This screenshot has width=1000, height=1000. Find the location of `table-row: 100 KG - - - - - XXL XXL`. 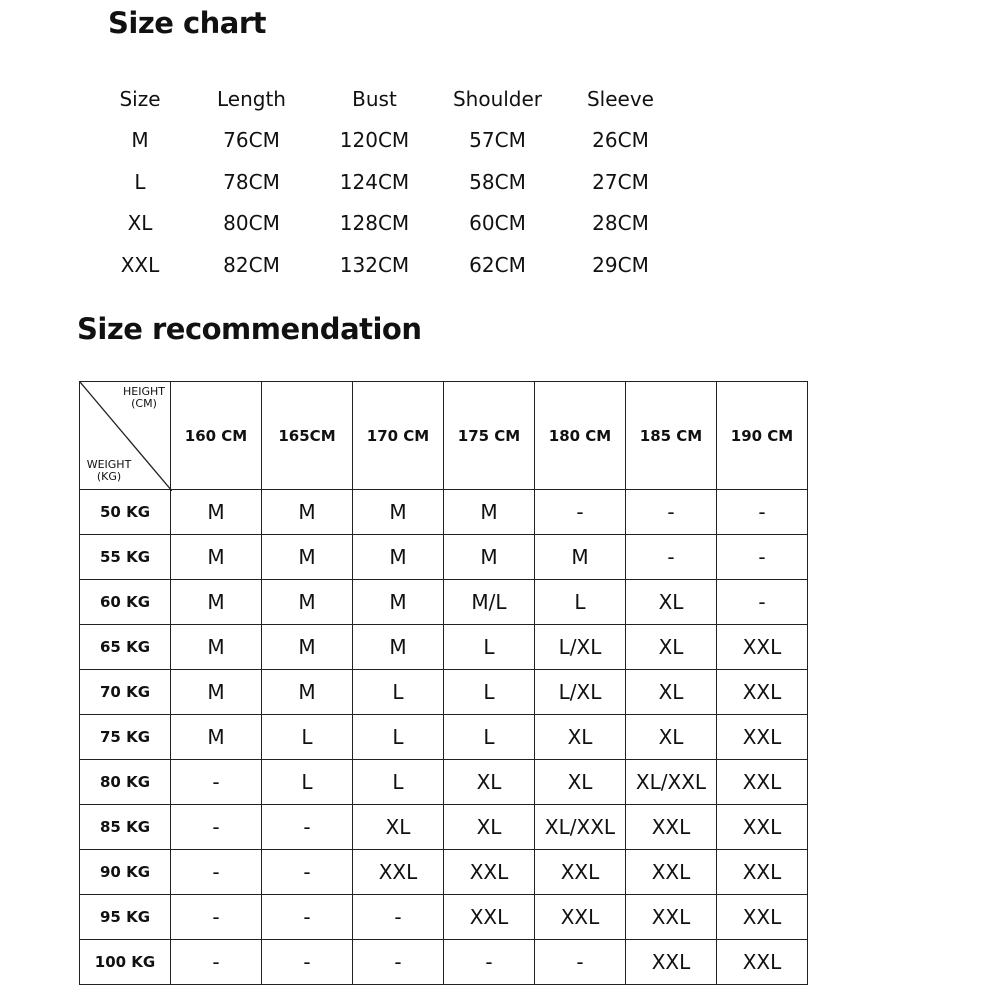

table-row: 100 KG - - - - - XXL XXL is located at coordinates (443, 962).